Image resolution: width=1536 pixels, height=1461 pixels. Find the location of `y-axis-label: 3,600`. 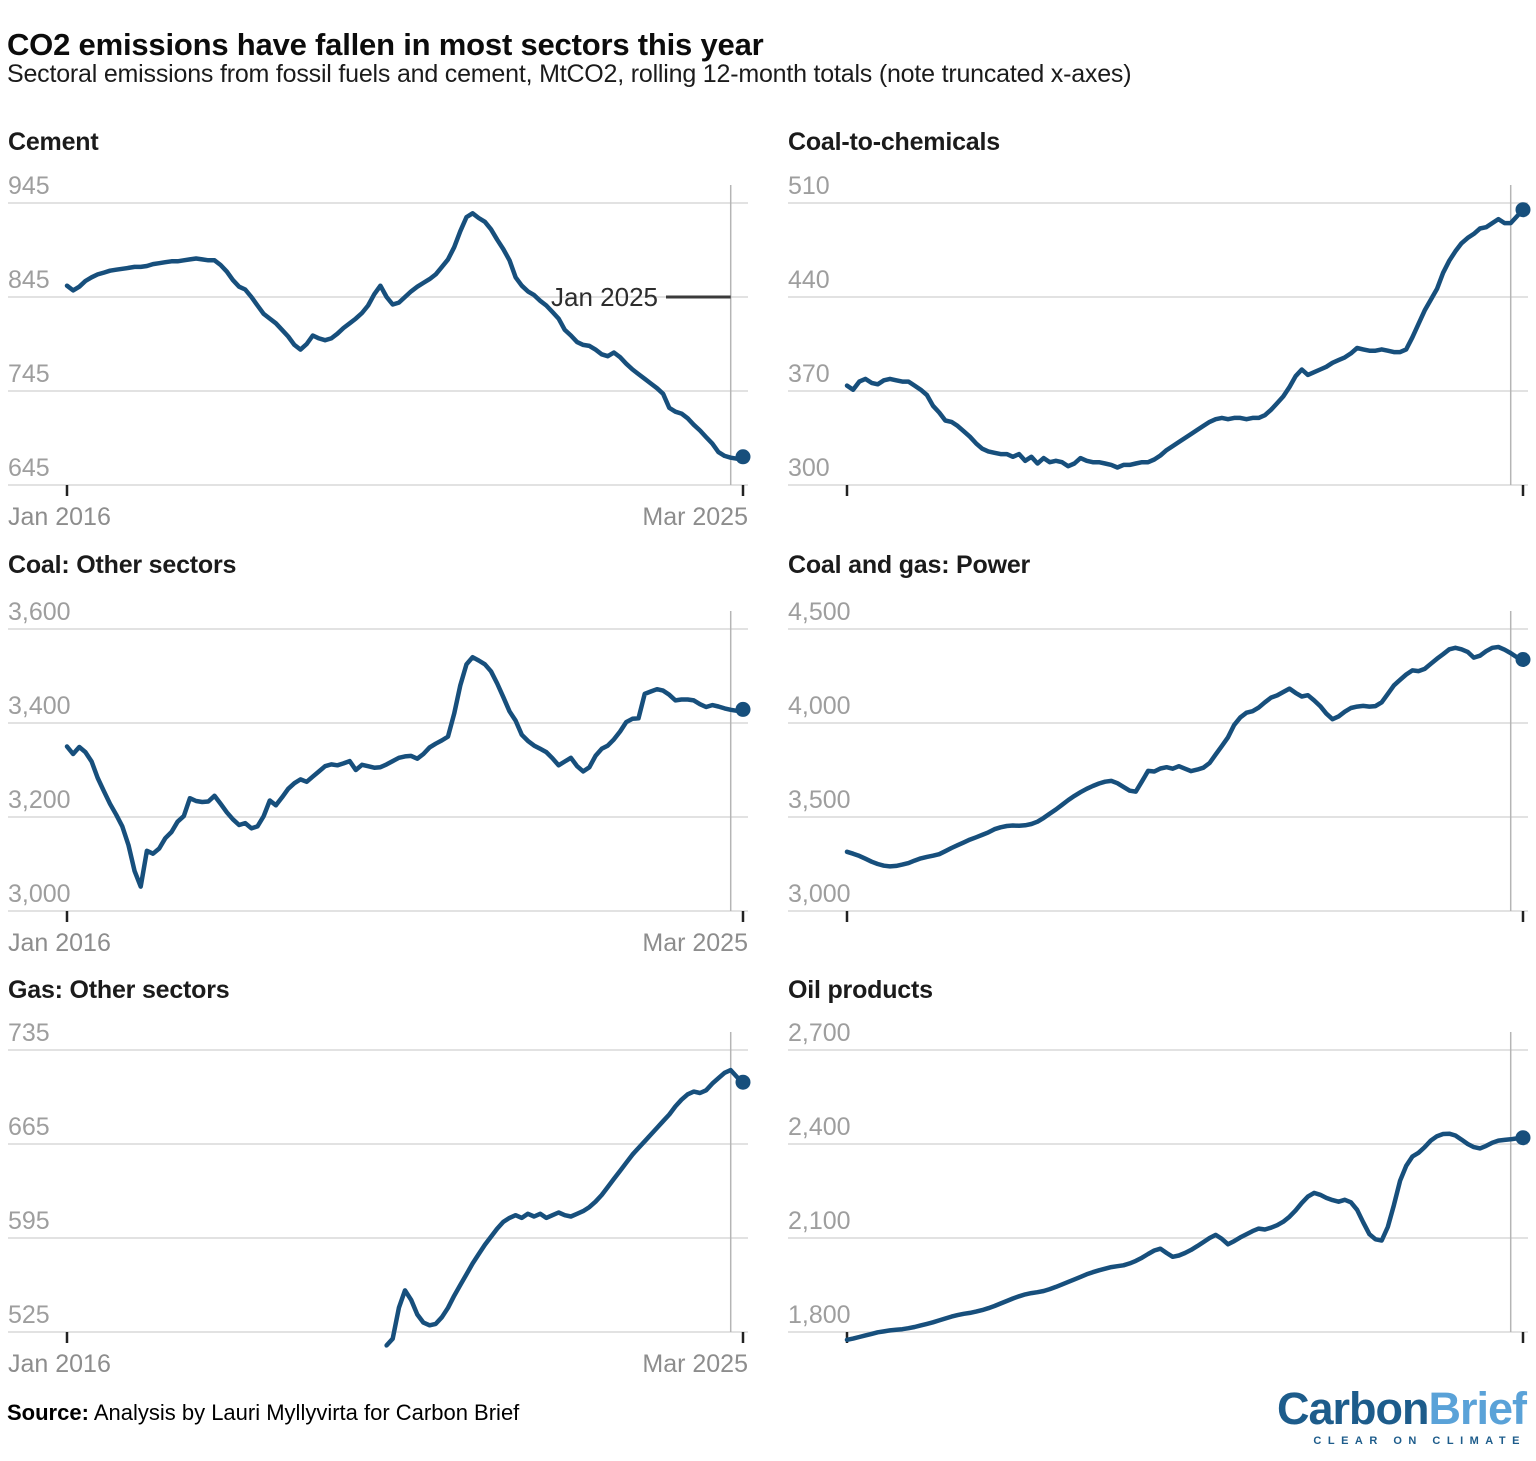

y-axis-label: 3,600 is located at coordinates (39, 612).